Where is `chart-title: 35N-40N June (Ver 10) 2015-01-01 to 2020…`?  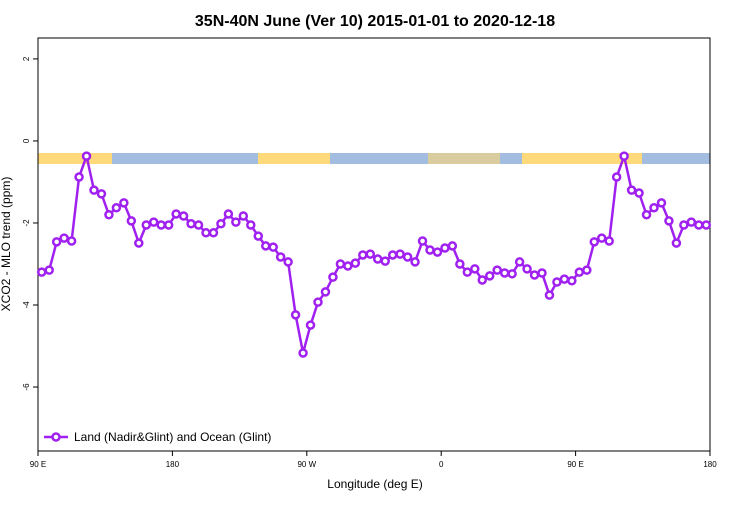 chart-title: 35N-40N June (Ver 10) 2015-01-01 to 2020… is located at coordinates (375, 21).